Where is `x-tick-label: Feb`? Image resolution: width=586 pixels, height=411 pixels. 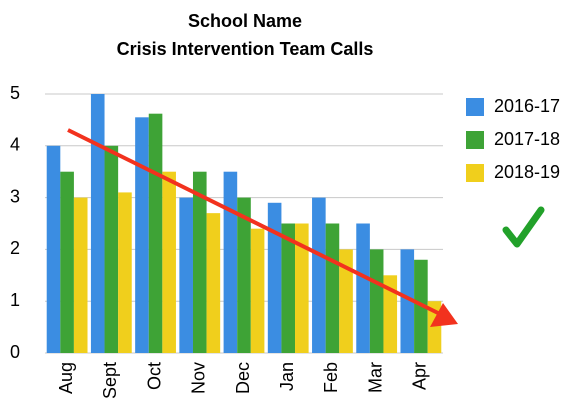 x-tick-label: Feb is located at coordinates (331, 377).